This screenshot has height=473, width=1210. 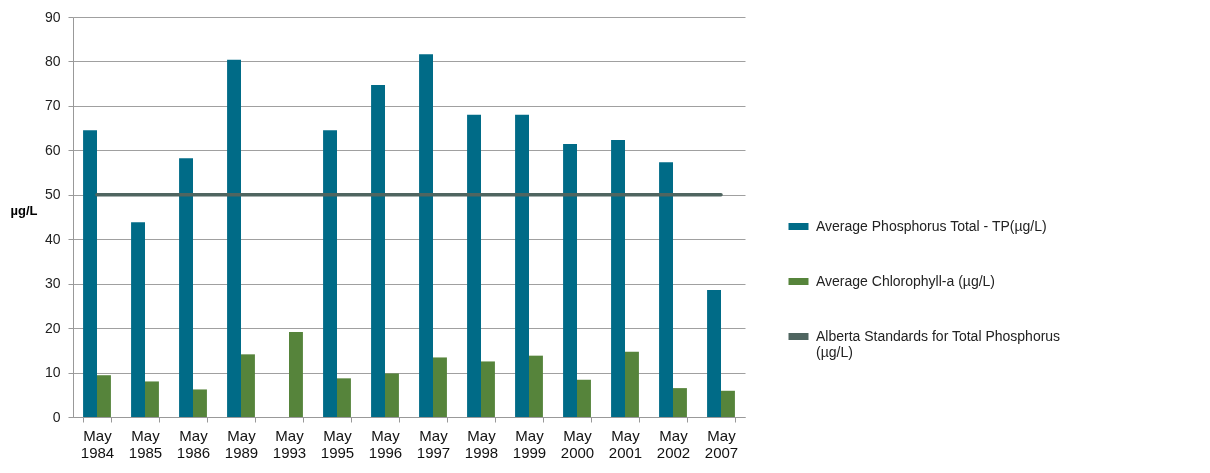 What do you see at coordinates (385, 443) in the screenshot?
I see `x-tick-label: May 1996` at bounding box center [385, 443].